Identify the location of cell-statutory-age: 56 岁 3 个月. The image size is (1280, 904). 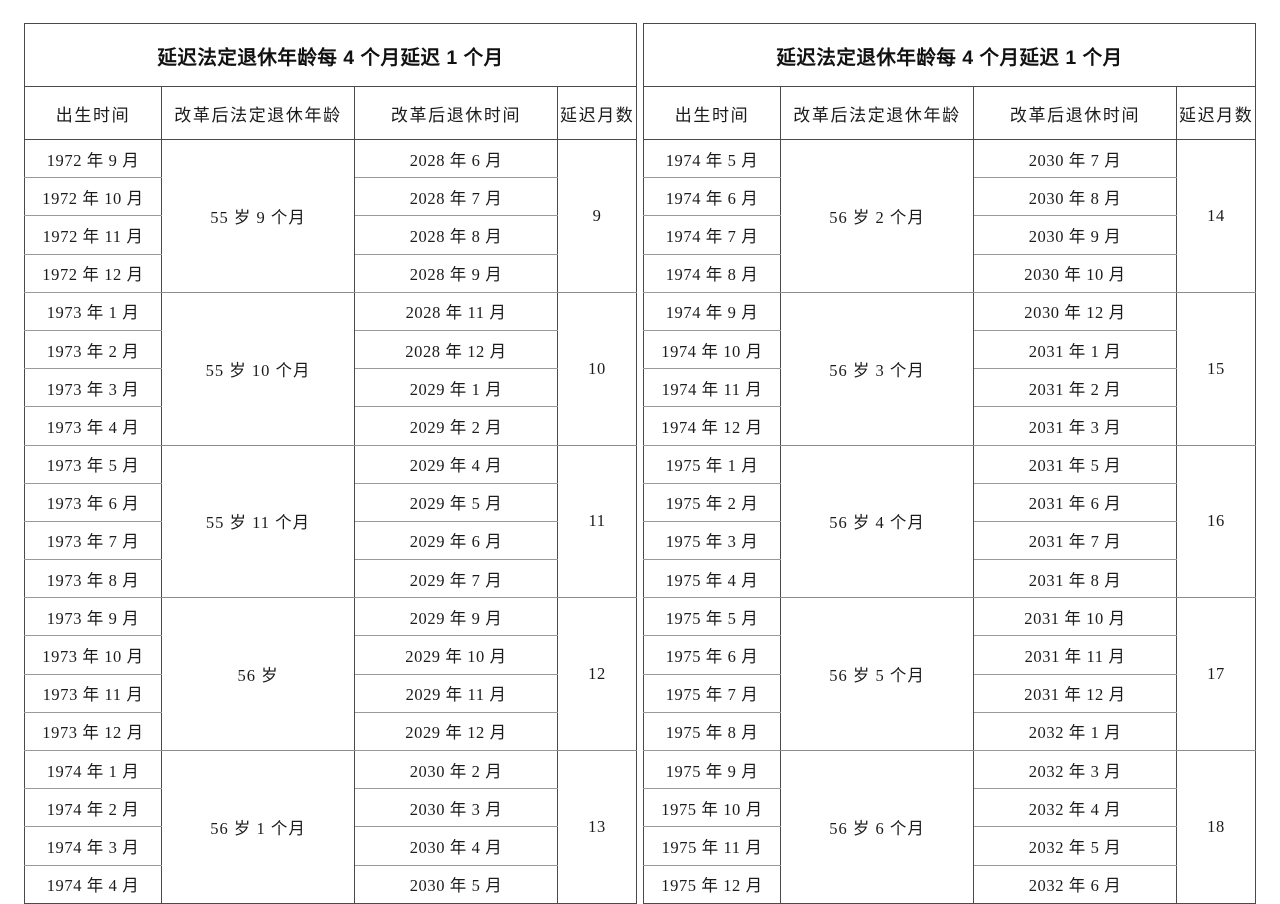
(877, 369).